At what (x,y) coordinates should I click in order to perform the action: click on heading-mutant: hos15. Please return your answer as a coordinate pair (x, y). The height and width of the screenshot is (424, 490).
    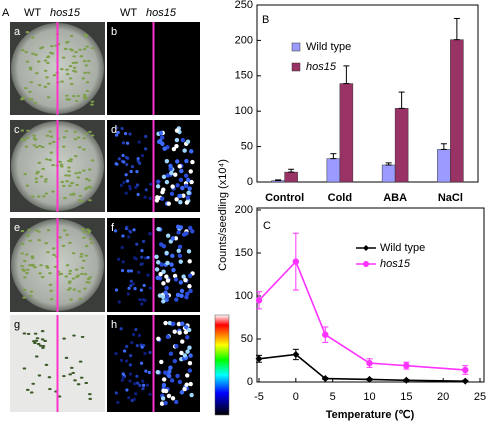
    Looking at the image, I should click on (161, 13).